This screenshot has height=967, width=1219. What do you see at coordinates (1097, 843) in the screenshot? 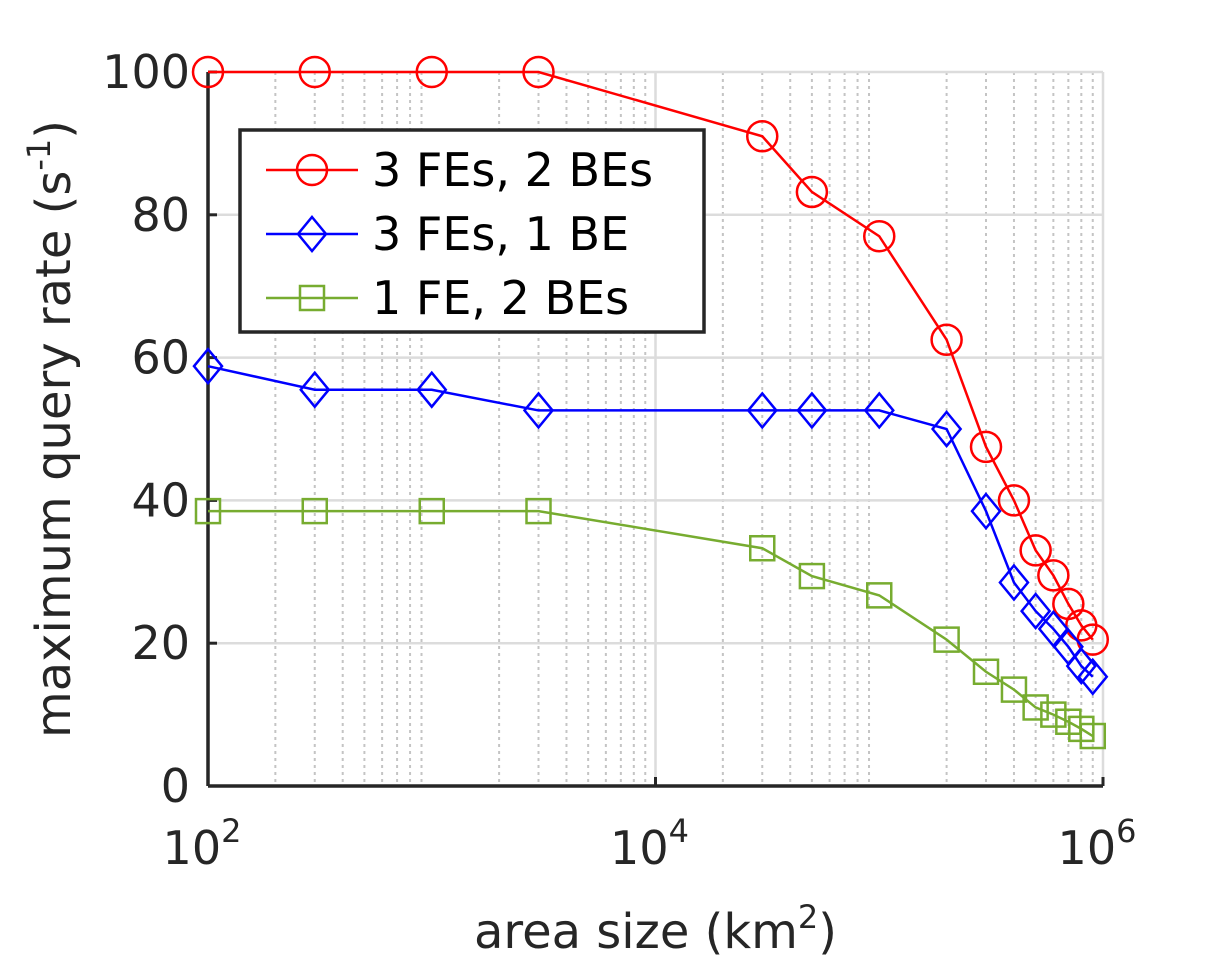
I see `x-tick-label: 10⁶` at bounding box center [1097, 843].